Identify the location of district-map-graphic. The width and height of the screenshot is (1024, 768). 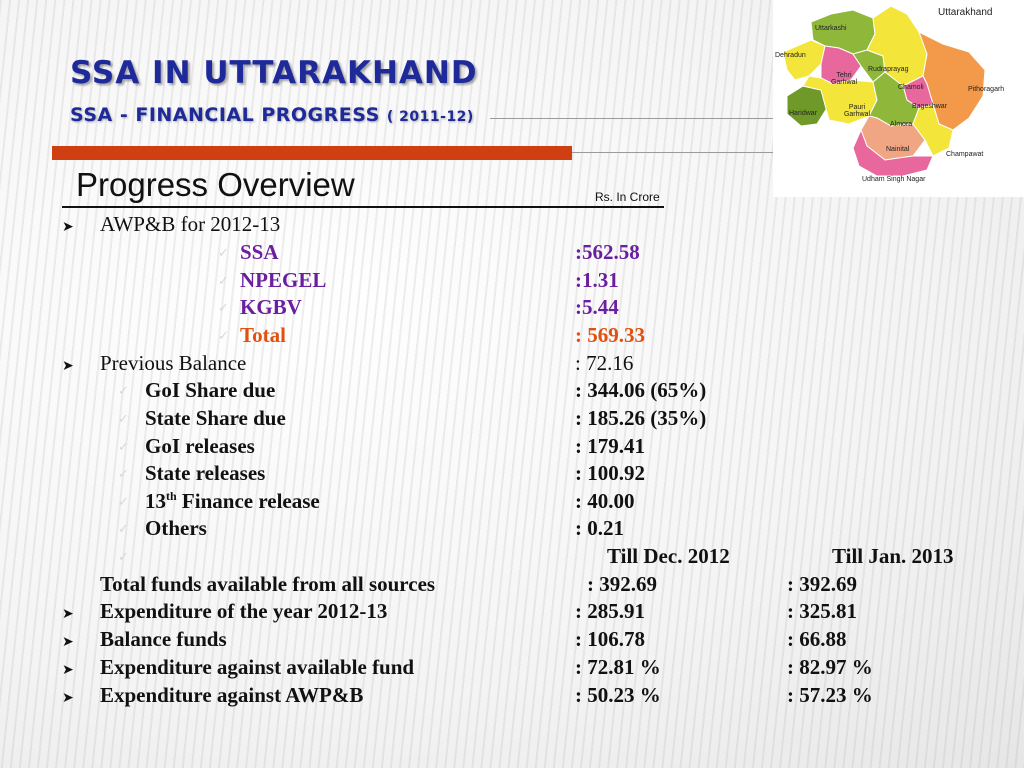
(884, 91).